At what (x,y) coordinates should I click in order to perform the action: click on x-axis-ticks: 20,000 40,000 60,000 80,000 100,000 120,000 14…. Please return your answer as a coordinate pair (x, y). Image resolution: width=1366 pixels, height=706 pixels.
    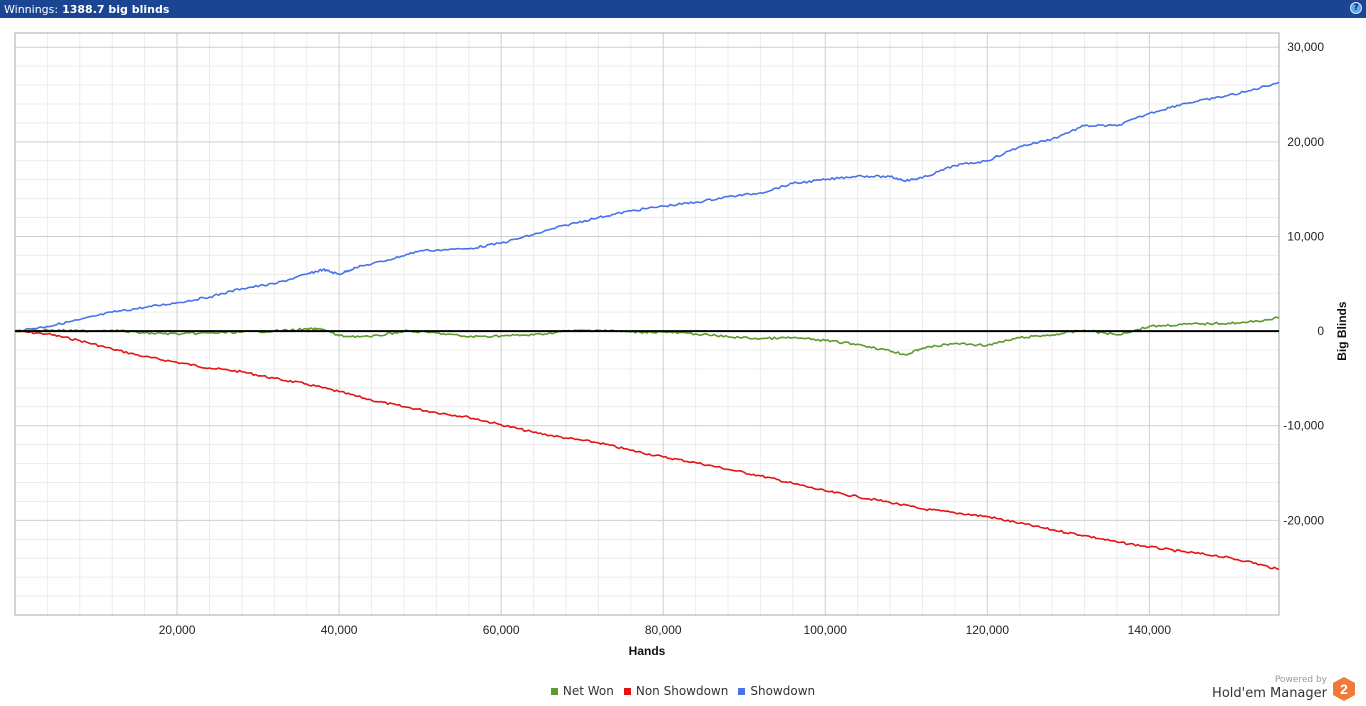
    Looking at the image, I should click on (665, 630).